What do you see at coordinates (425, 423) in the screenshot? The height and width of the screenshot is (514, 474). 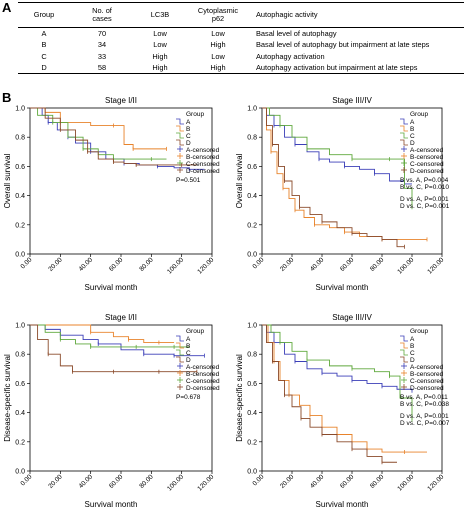 I see `p-value-label: D vs. C, P=0.007` at bounding box center [425, 423].